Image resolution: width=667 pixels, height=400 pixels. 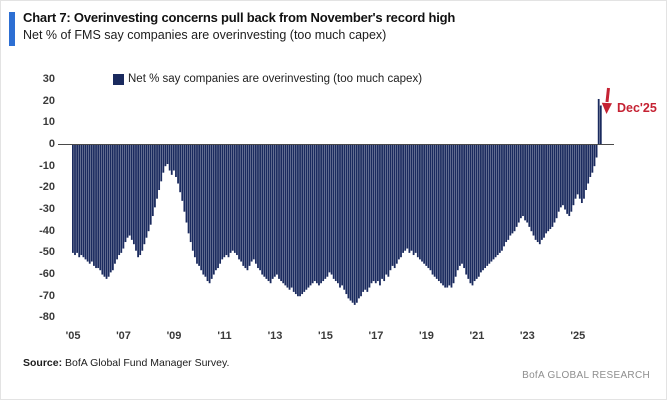 What do you see at coordinates (47, 209) in the screenshot?
I see `y-tick-label: -30` at bounding box center [47, 209].